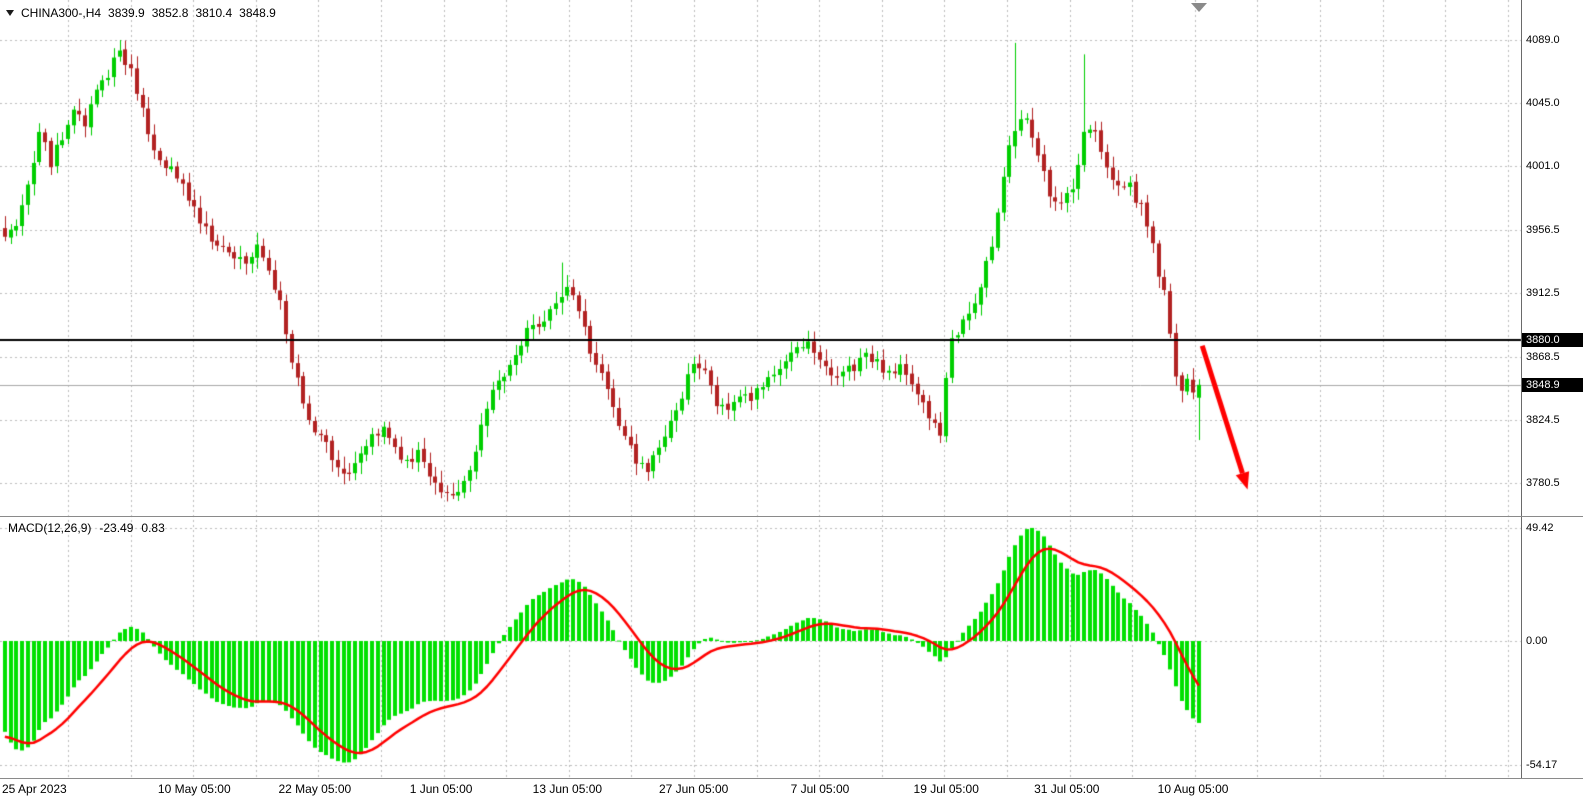 The width and height of the screenshot is (1583, 811). Describe the element at coordinates (257, 13) in the screenshot. I see `close-value: 3848.9` at that location.